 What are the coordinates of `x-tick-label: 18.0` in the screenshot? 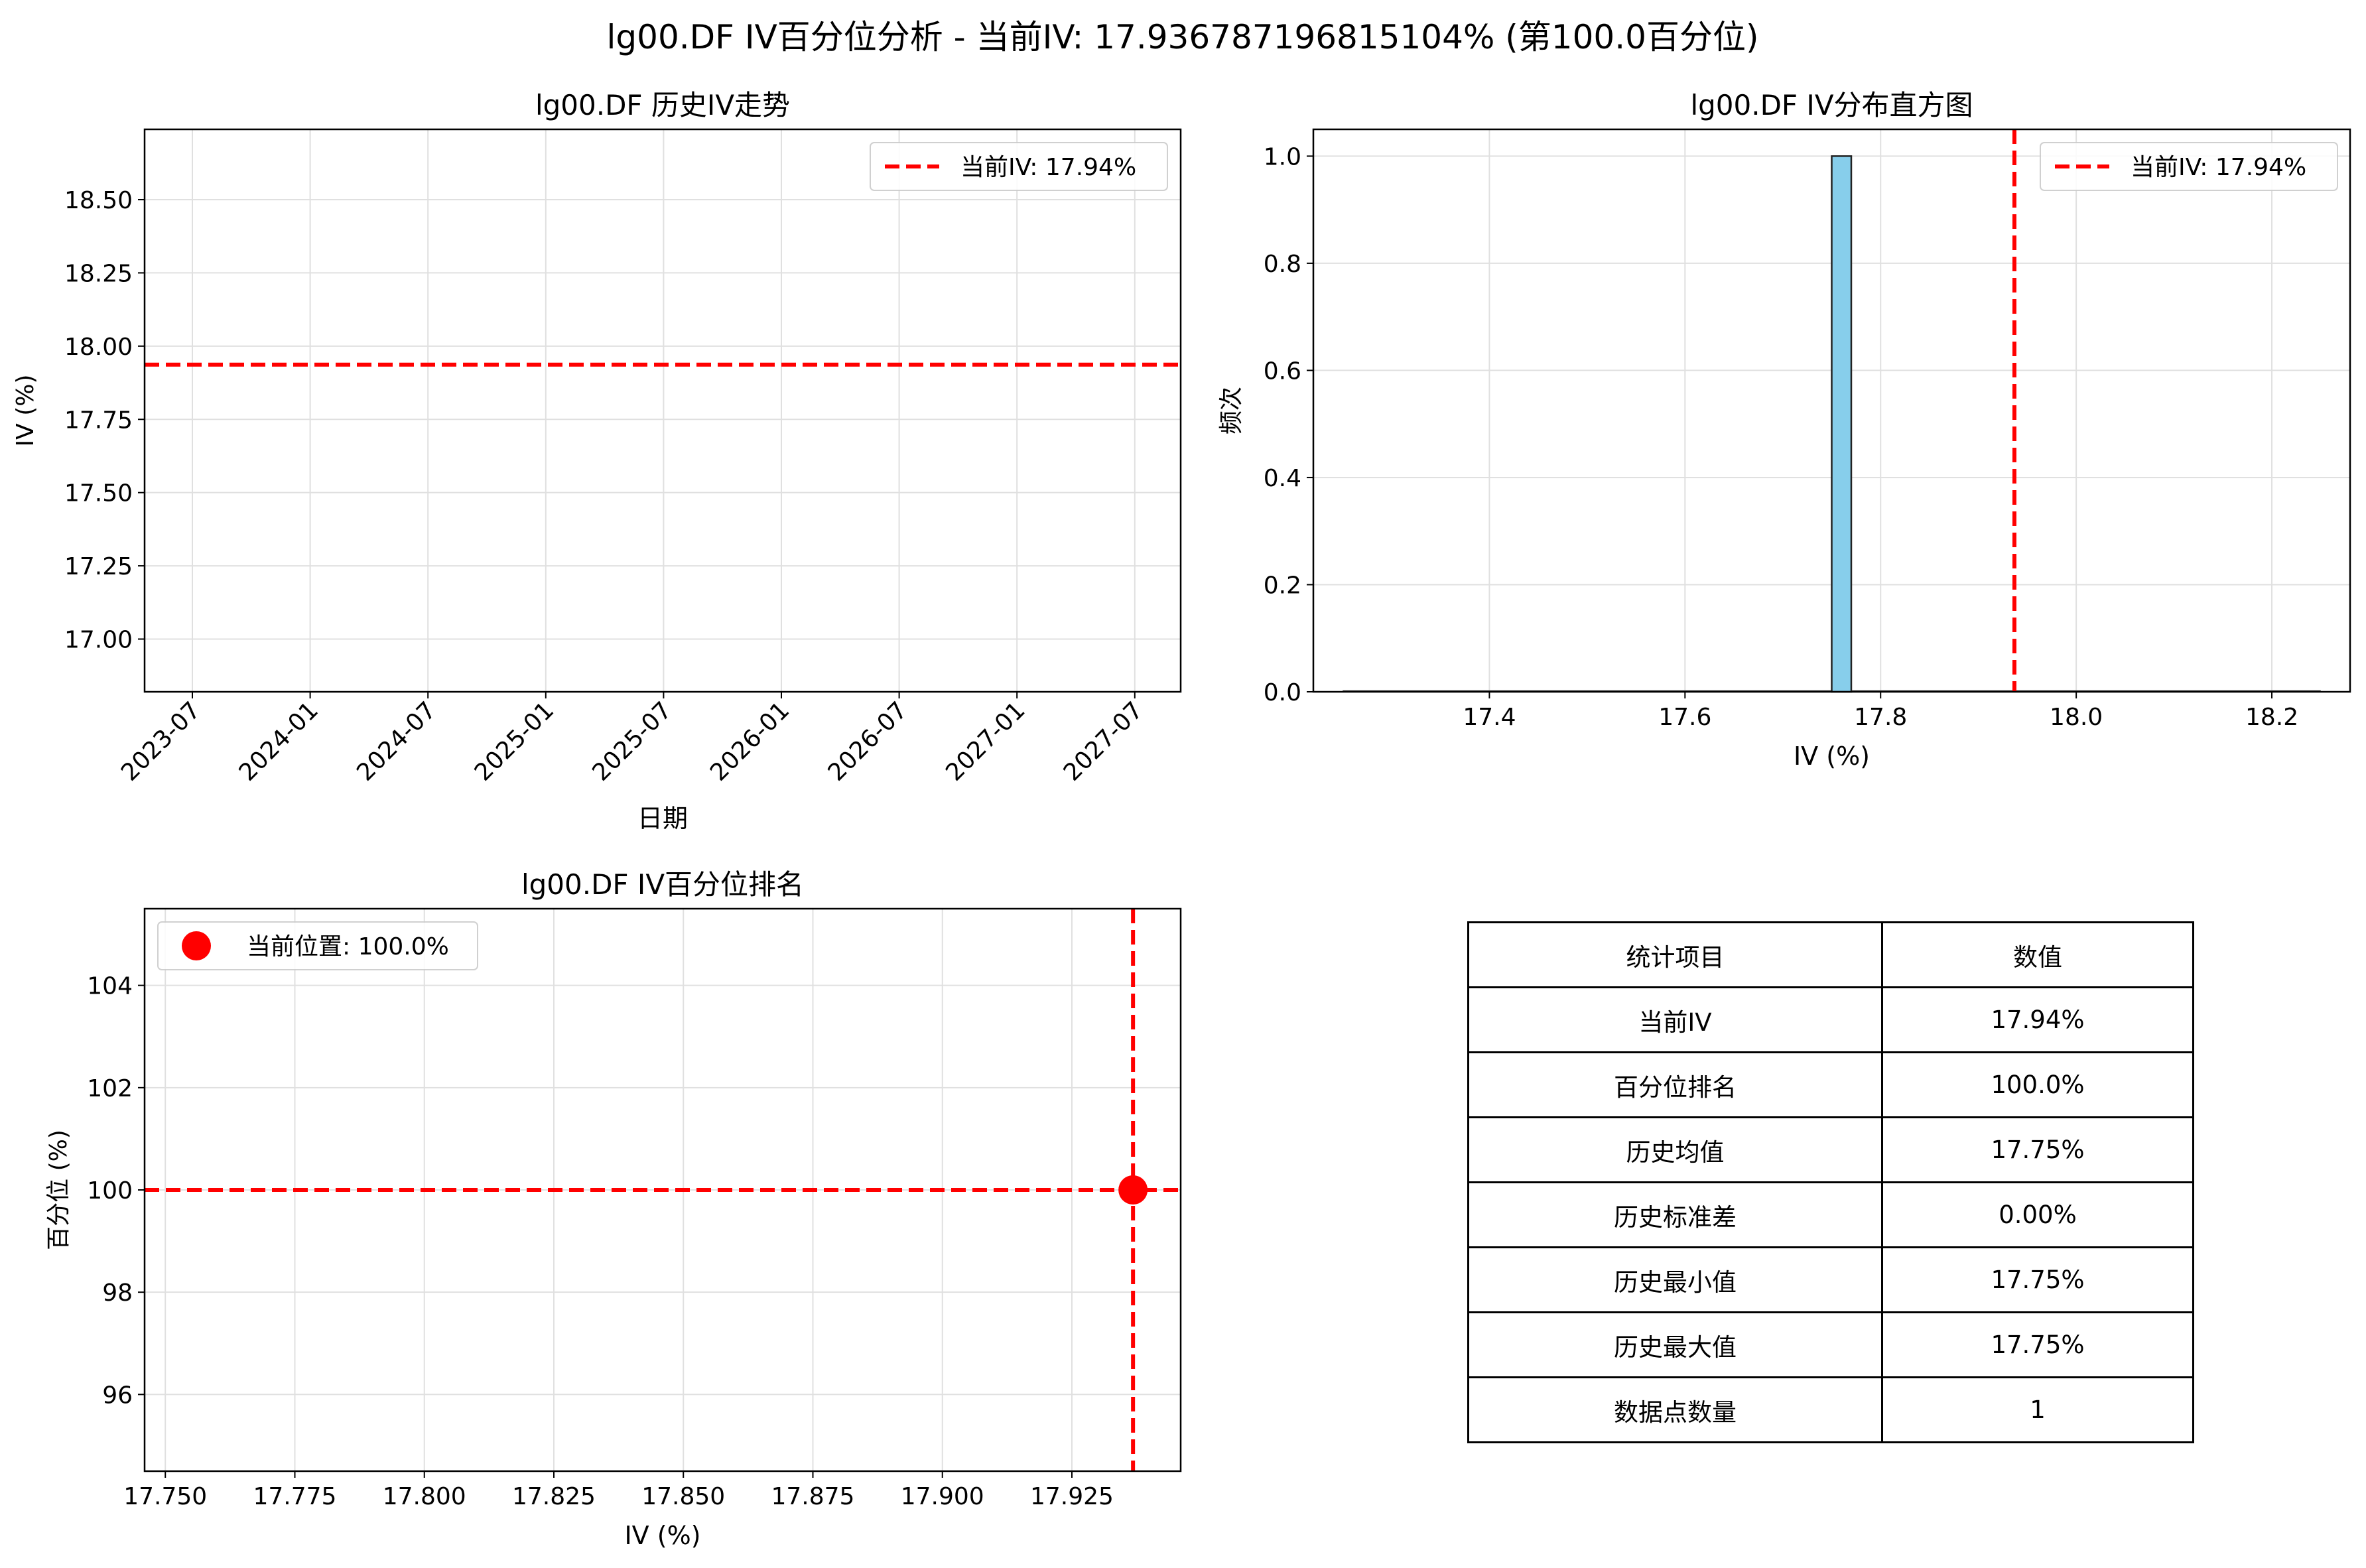 It's located at (2076, 718).